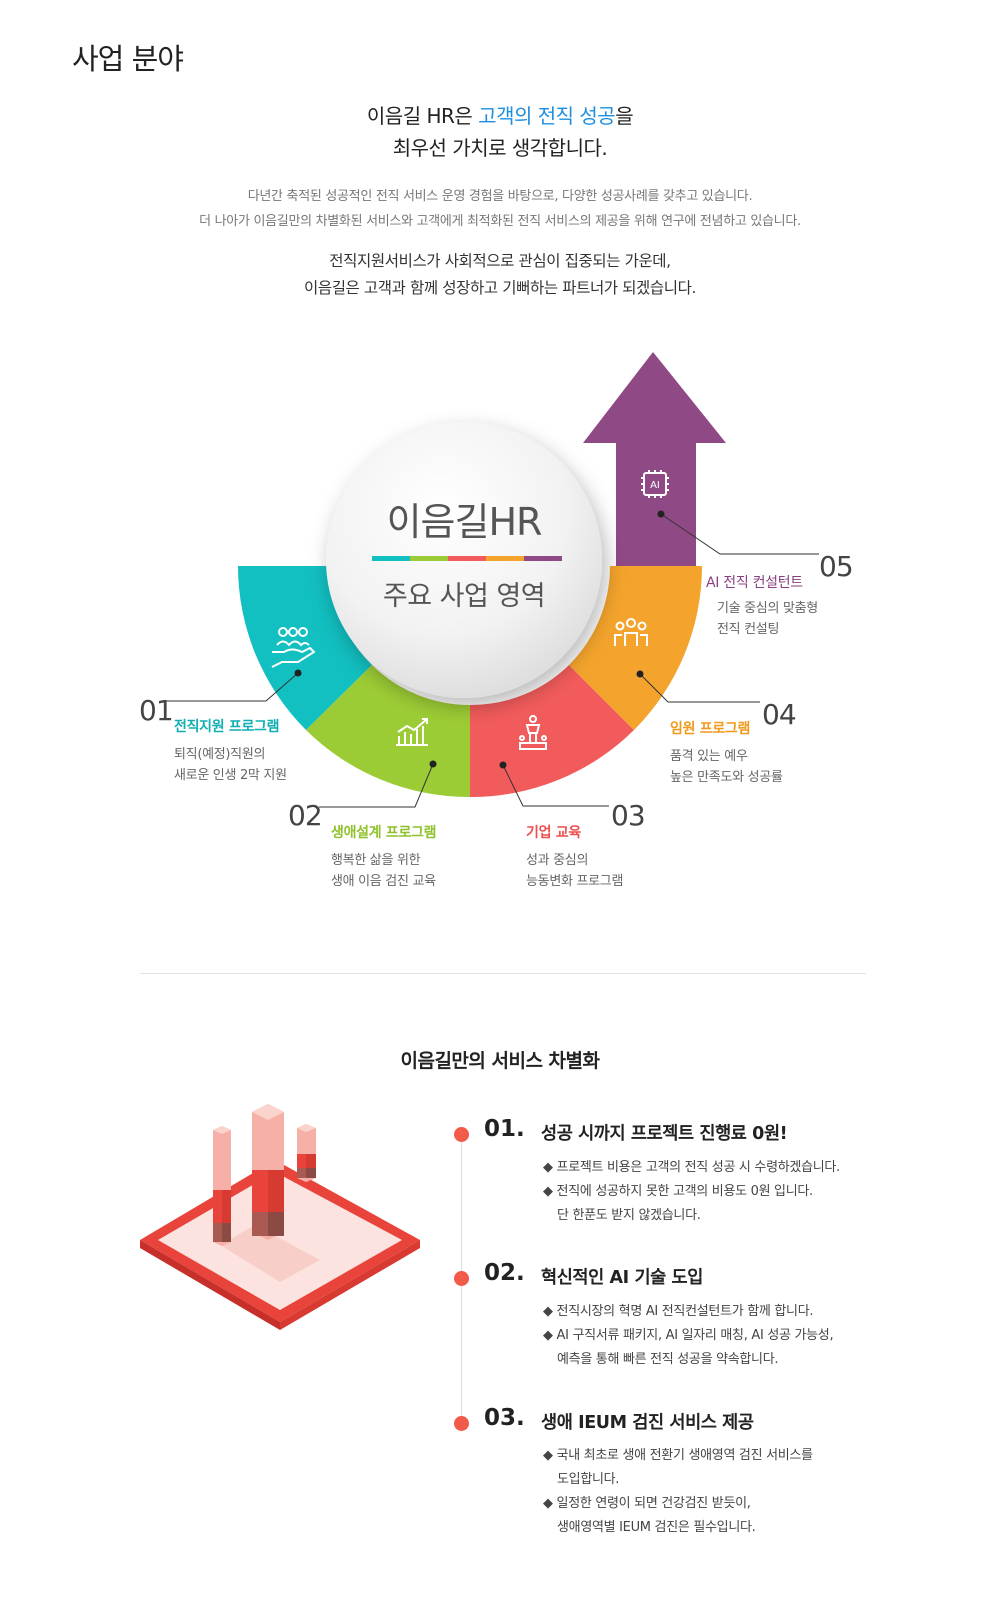  I want to click on purple-arrow-head, so click(654, 397).